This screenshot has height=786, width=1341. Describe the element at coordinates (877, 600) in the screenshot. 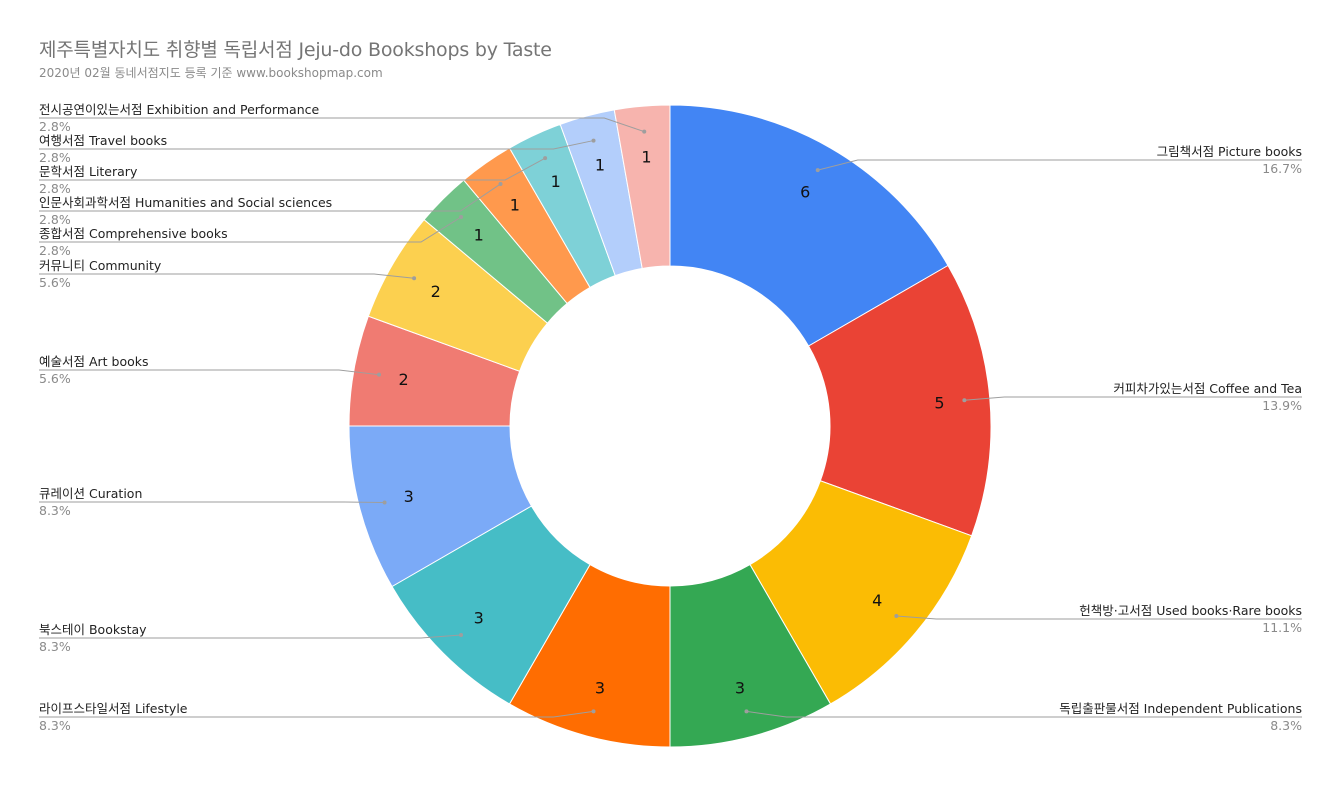

I see `slice-value-label: 4` at that location.